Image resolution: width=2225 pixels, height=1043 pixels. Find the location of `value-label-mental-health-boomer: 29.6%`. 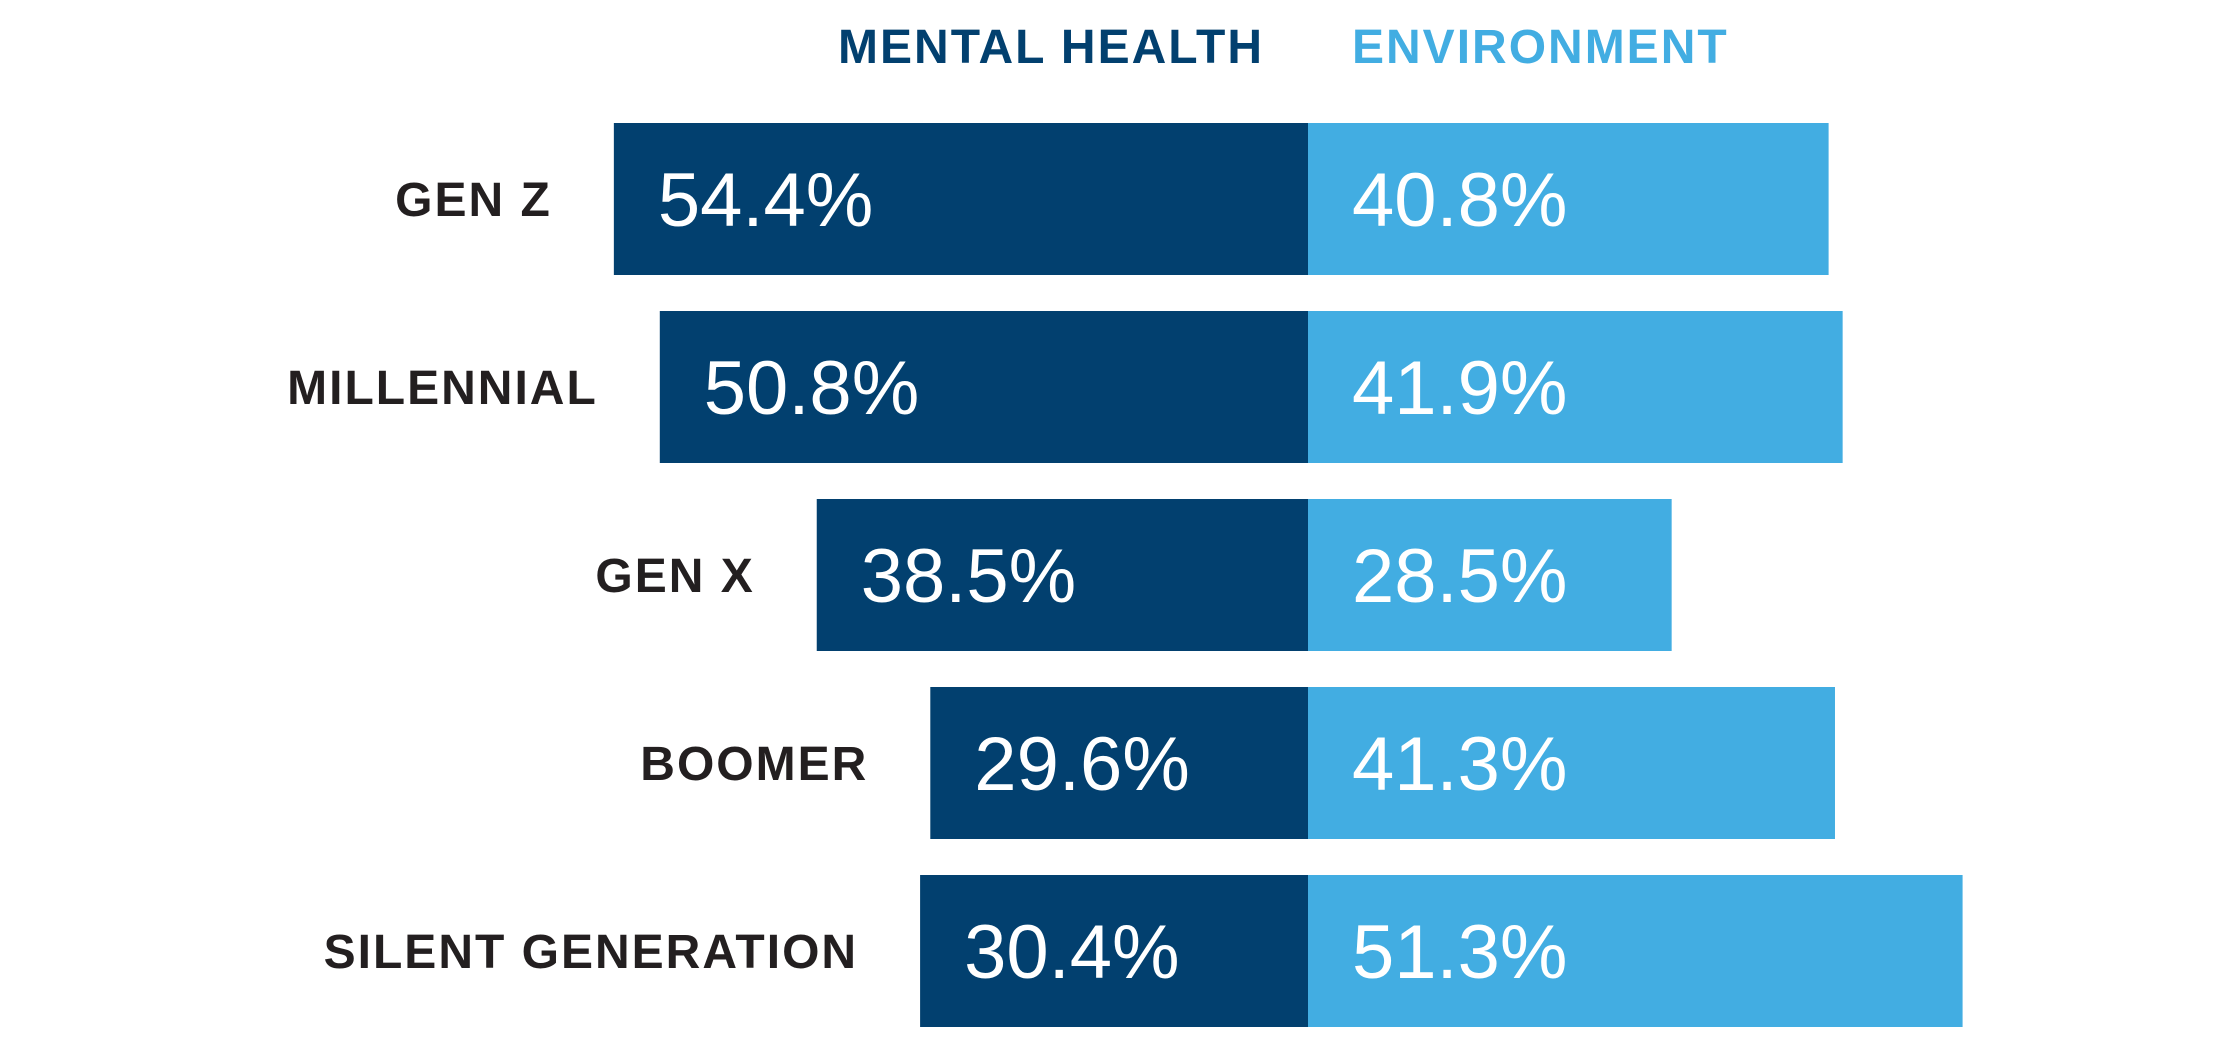

value-label-mental-health-boomer: 29.6% is located at coordinates (1081, 764).